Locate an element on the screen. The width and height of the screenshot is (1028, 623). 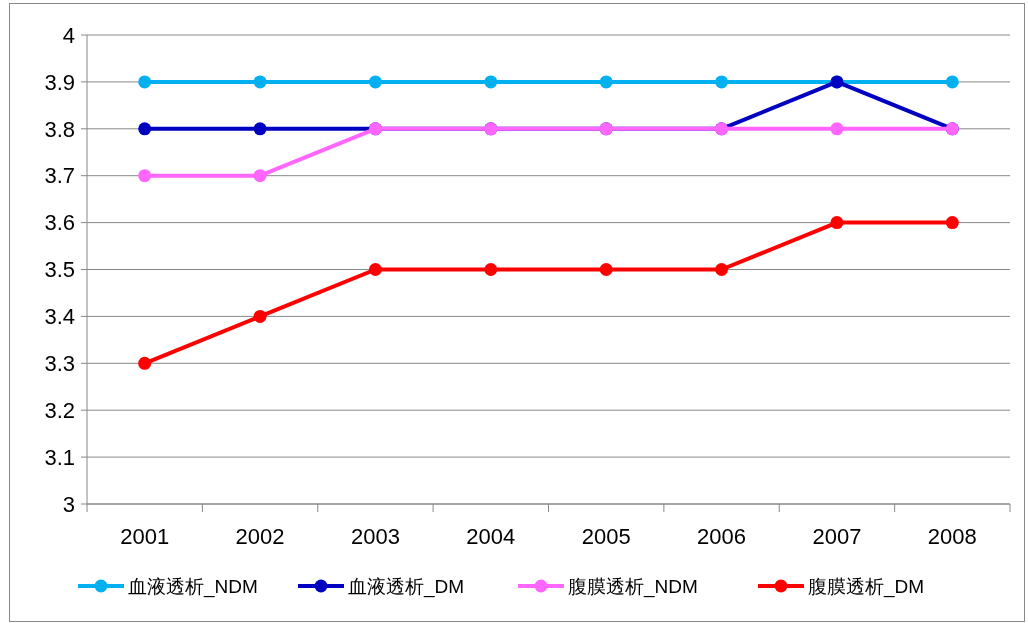
x-tick-label: 2008 is located at coordinates (952, 536).